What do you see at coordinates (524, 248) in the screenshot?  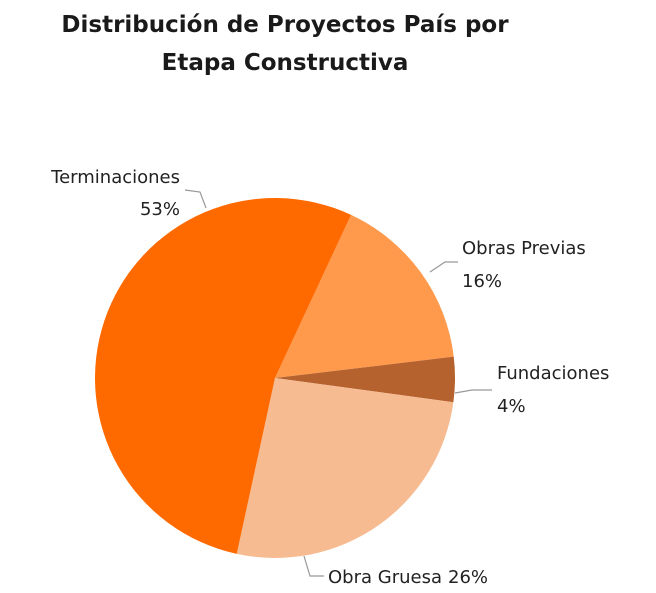 I see `slice-label: Obras Previas` at bounding box center [524, 248].